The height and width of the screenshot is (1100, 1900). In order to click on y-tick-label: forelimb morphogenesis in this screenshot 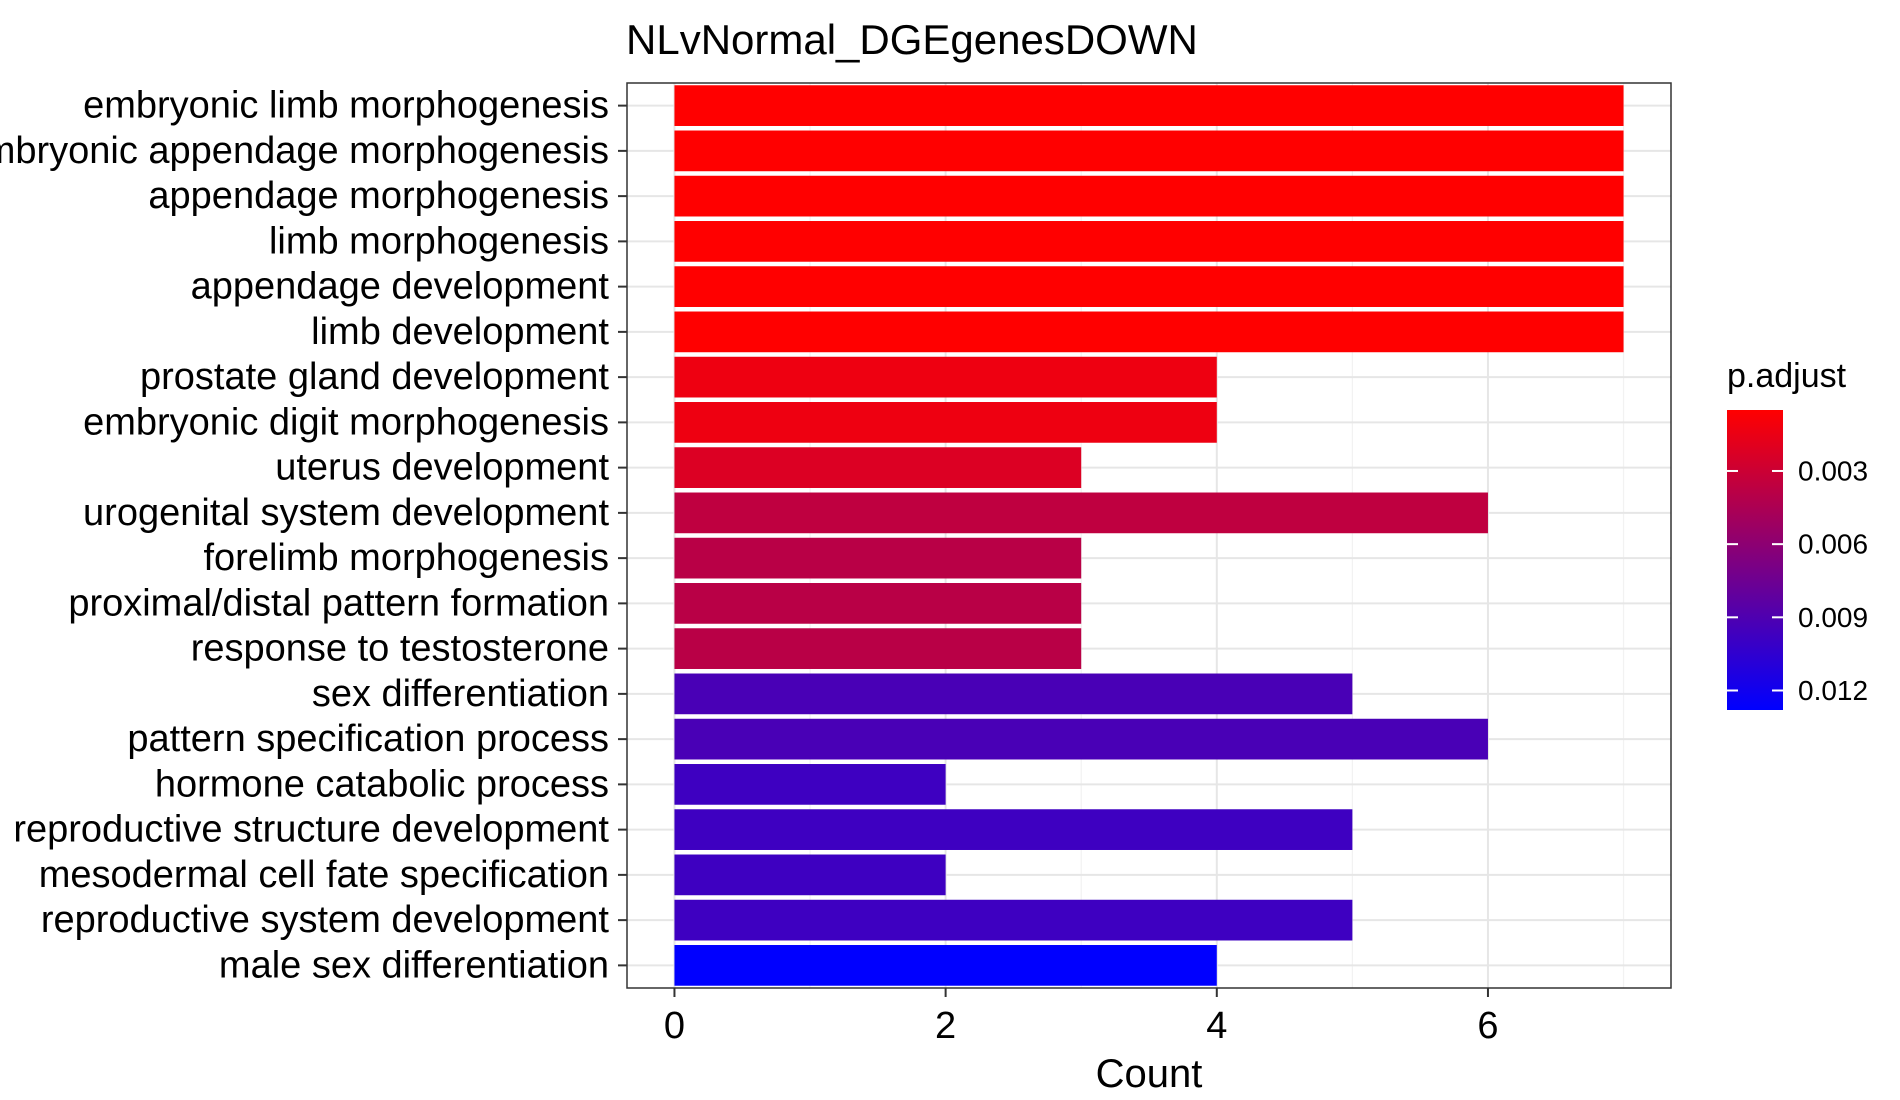, I will do `click(406, 558)`.